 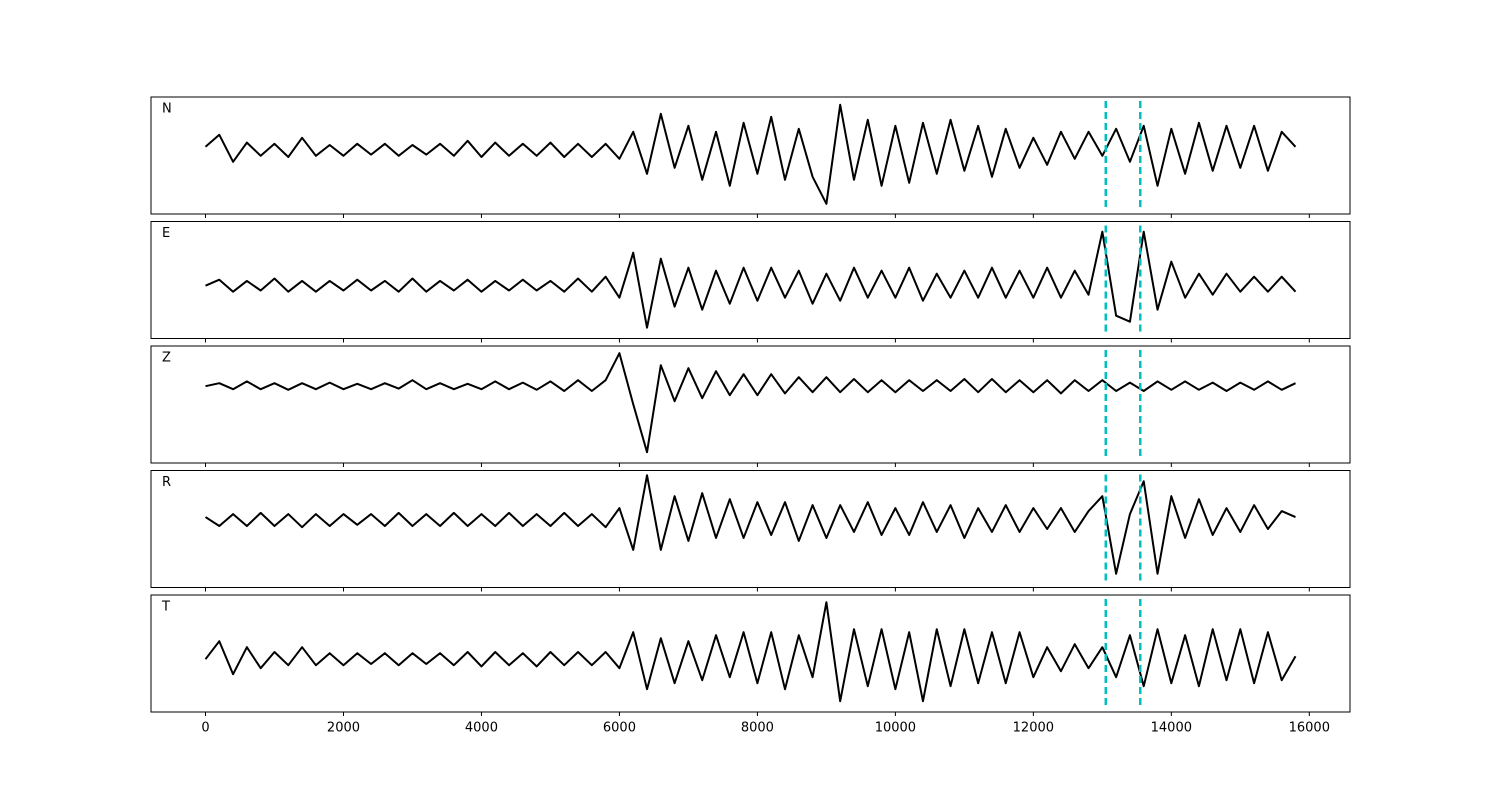 I want to click on x-tick-label: 4000, so click(x=481, y=728).